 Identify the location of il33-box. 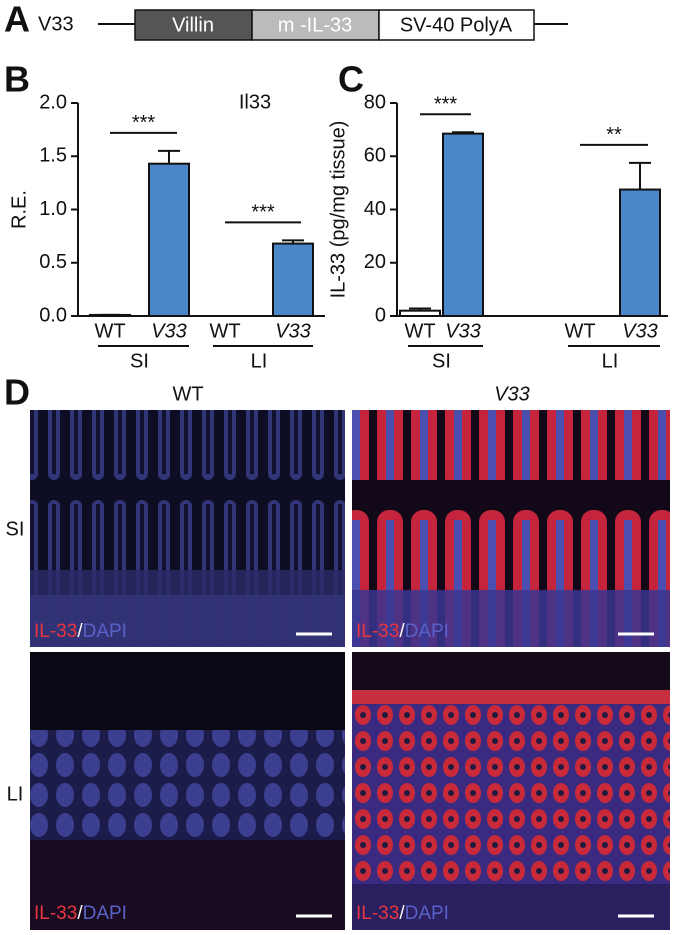
(315, 25).